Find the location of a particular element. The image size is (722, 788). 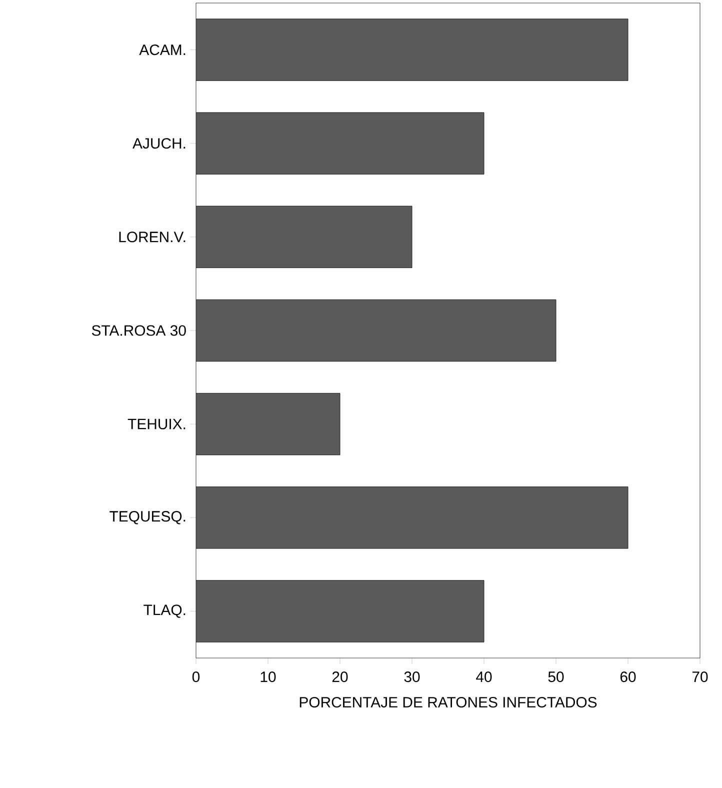

y-tick-label: STA.ROSA 30 is located at coordinates (139, 330).